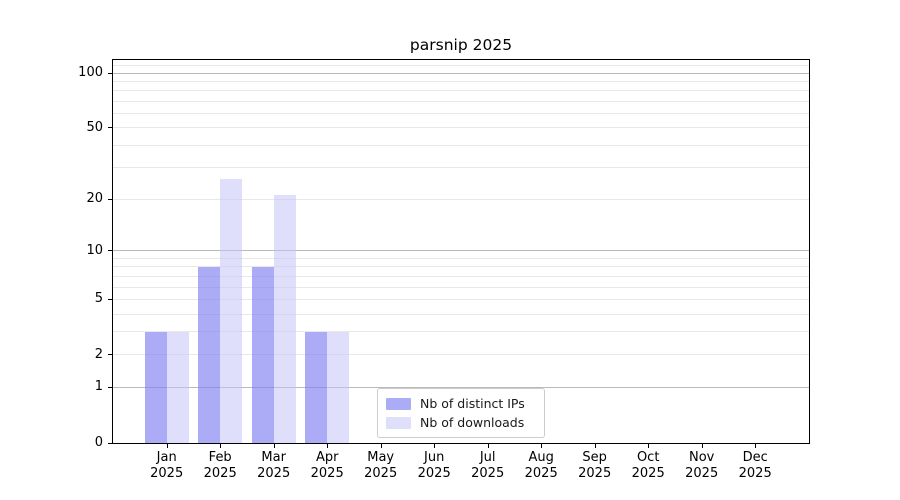  What do you see at coordinates (273, 457) in the screenshot?
I see `x-tick-month: Mar` at bounding box center [273, 457].